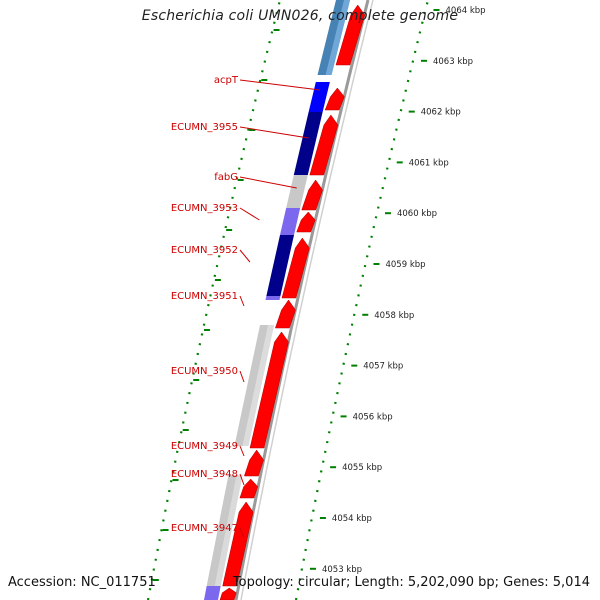 This screenshot has width=600, height=600. Describe the element at coordinates (204, 296) in the screenshot. I see `gene-label: ECUMN_3951` at that location.